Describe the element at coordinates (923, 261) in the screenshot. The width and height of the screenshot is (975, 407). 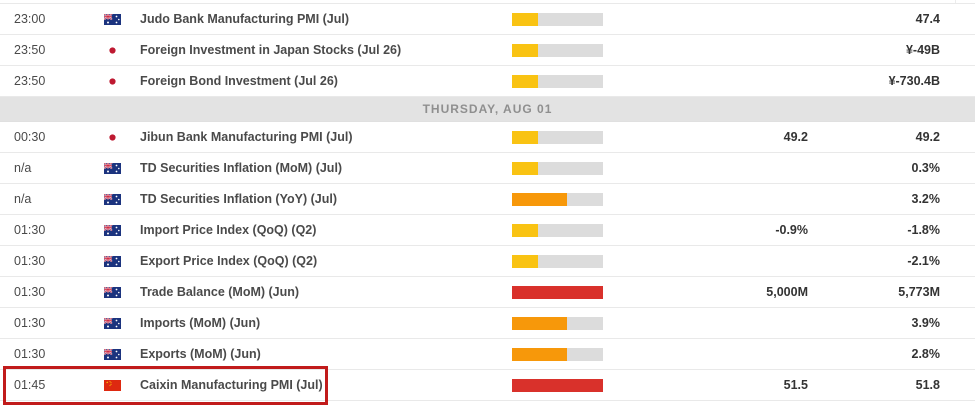
I see `previous-value: -2.1%` at that location.